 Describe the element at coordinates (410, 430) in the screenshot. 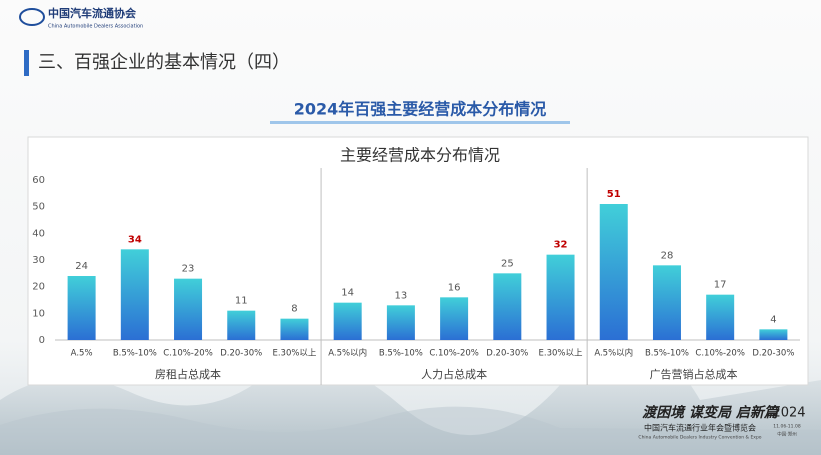

I see `mountain-decor` at that location.